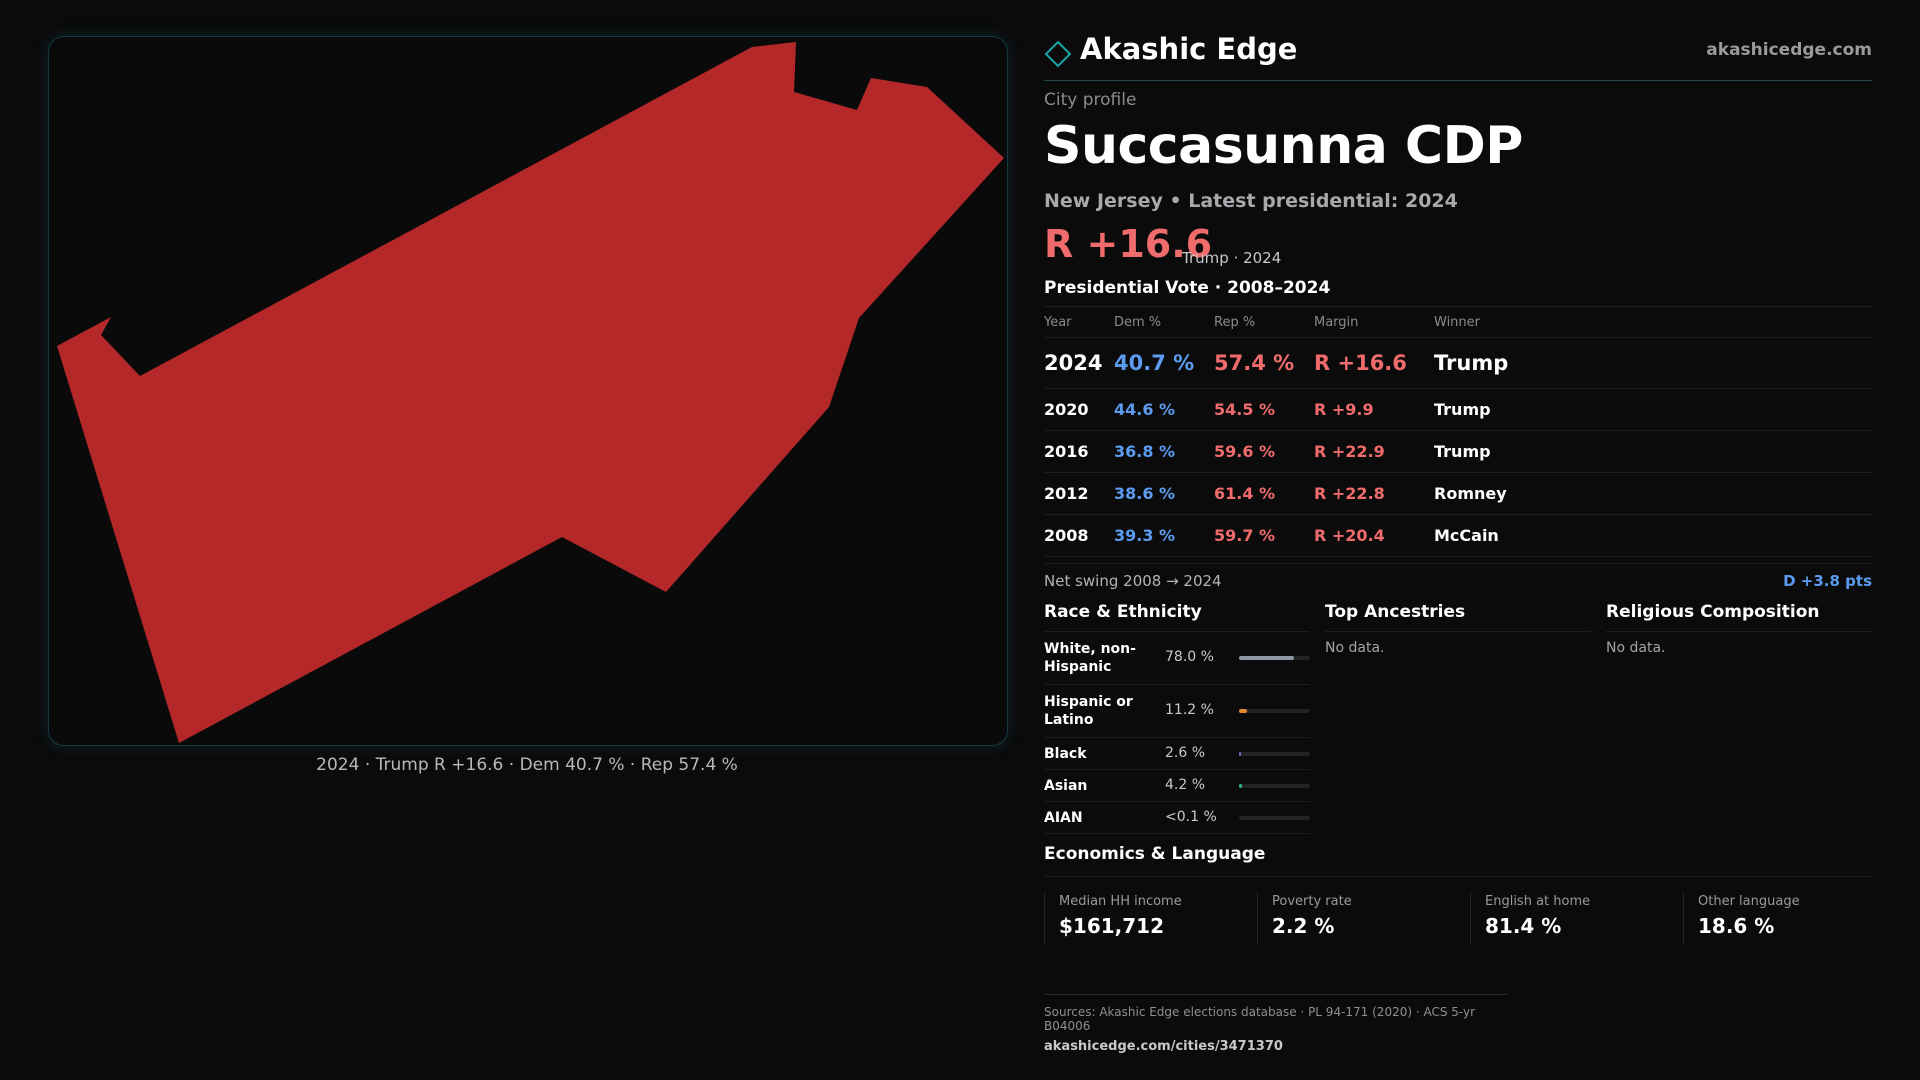  What do you see at coordinates (1344, 409) in the screenshot?
I see `cell-margin: R +9.9` at bounding box center [1344, 409].